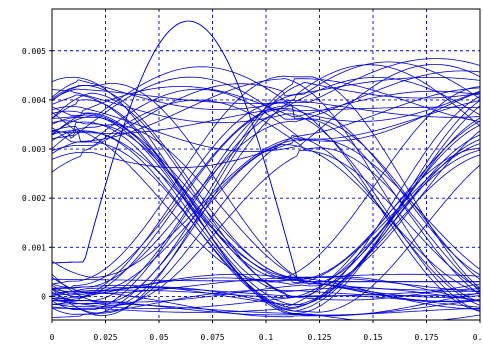  Describe the element at coordinates (158, 337) in the screenshot. I see `x-tick-label: 0.05` at that location.